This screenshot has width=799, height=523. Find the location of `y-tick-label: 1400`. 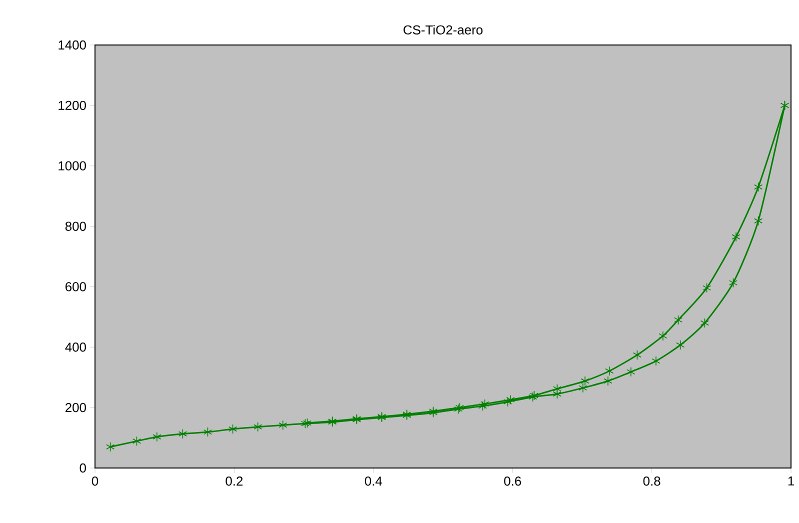

y-tick-label: 1400 is located at coordinates (72, 45).